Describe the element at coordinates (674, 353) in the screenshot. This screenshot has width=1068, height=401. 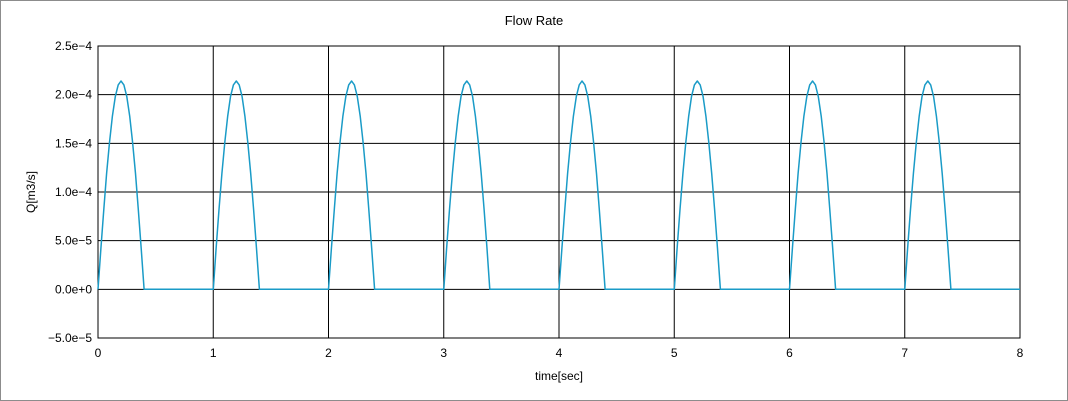
I see `x-tick-label: 5` at that location.